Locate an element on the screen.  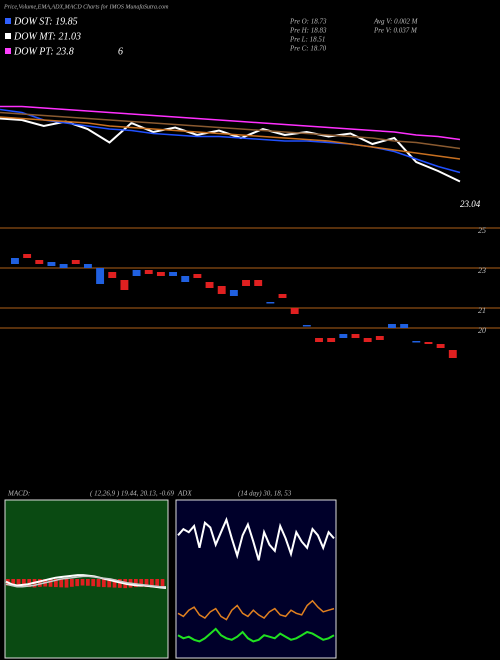
legend-label: DOW MT: 21.03 is located at coordinates (47, 36).